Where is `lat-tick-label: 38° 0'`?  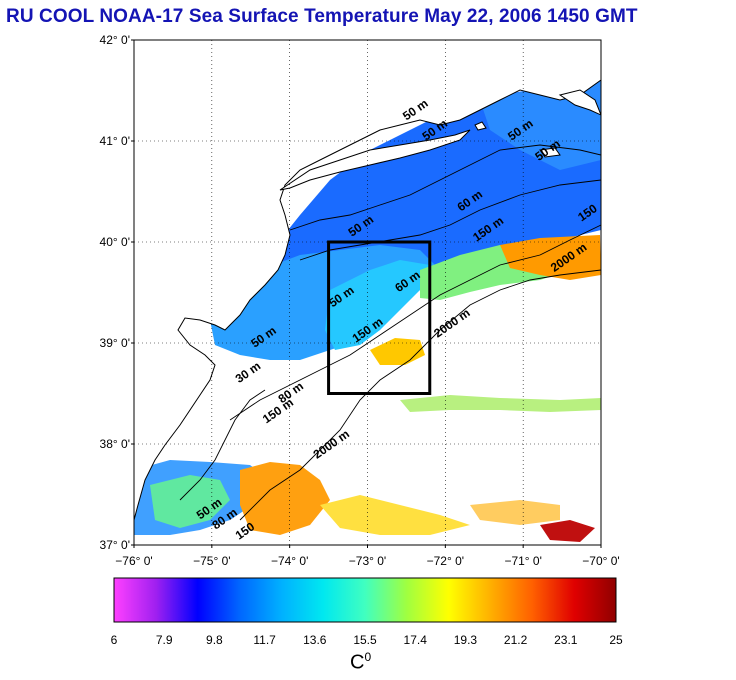 lat-tick-label: 38° 0' is located at coordinates (115, 444).